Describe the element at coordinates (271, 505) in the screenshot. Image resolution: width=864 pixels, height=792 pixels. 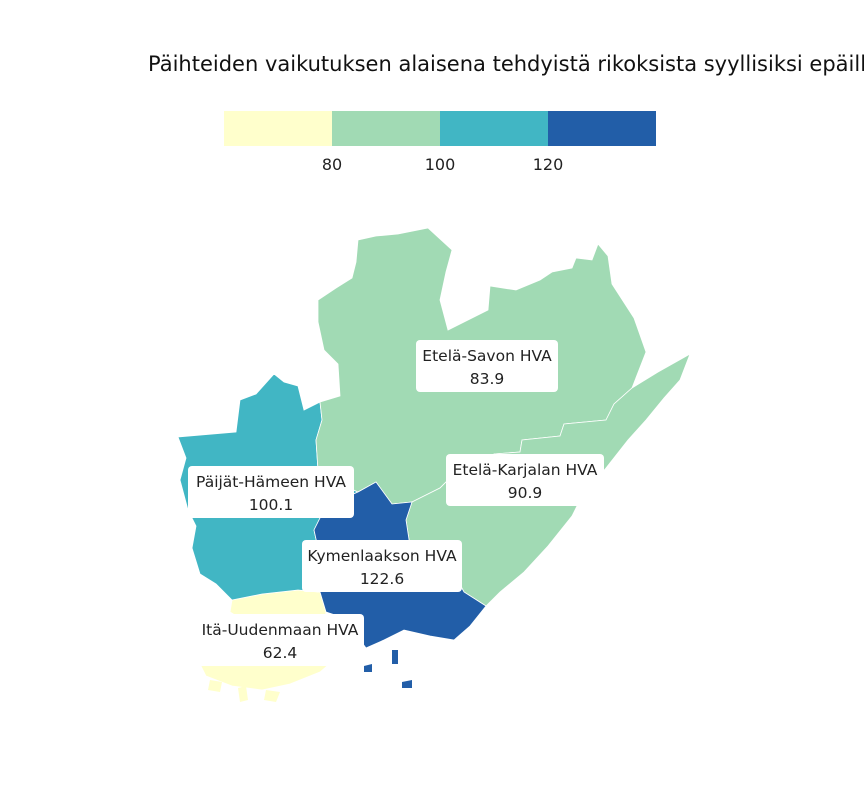
I see `label-paijat-hame-value: 100.1` at that location.